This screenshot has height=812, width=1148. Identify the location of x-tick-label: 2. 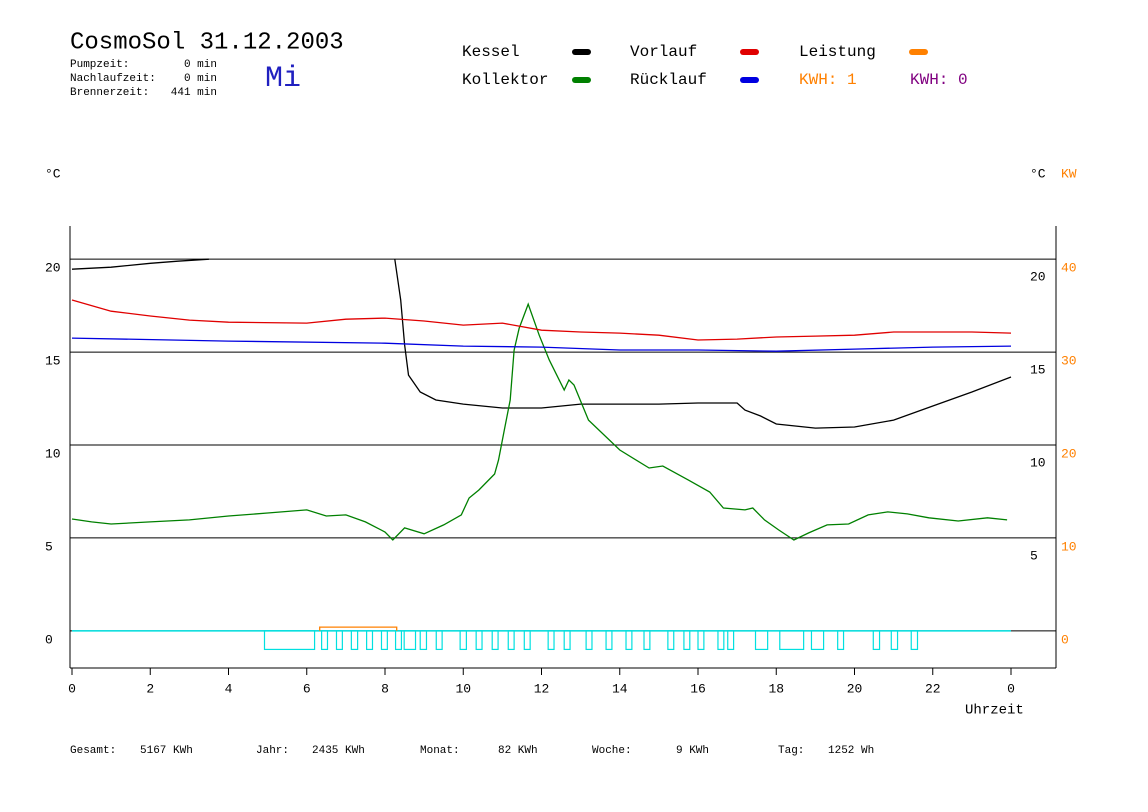
(150, 688).